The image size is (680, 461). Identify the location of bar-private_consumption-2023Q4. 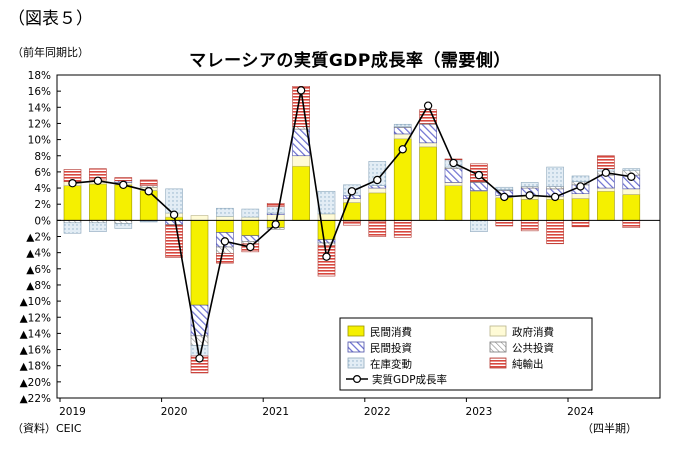
(555, 210).